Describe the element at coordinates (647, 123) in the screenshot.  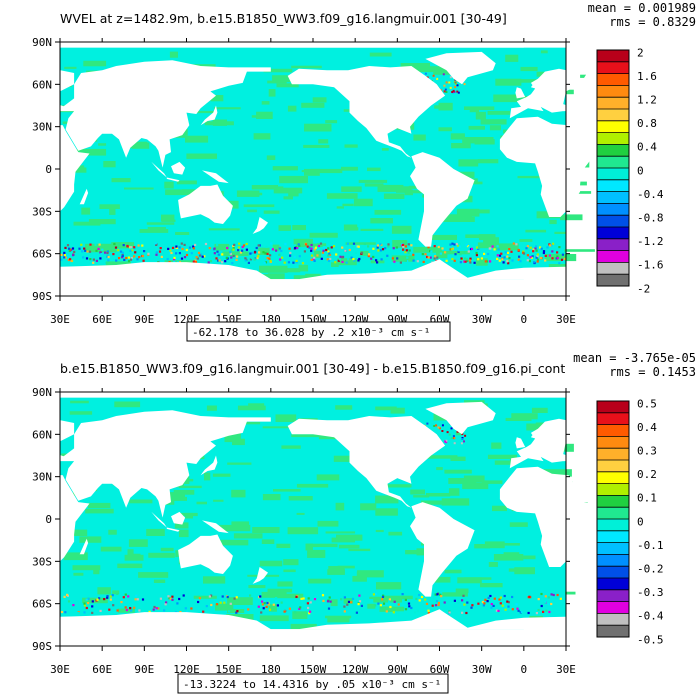
I see `colorbar-label: 0.8` at that location.